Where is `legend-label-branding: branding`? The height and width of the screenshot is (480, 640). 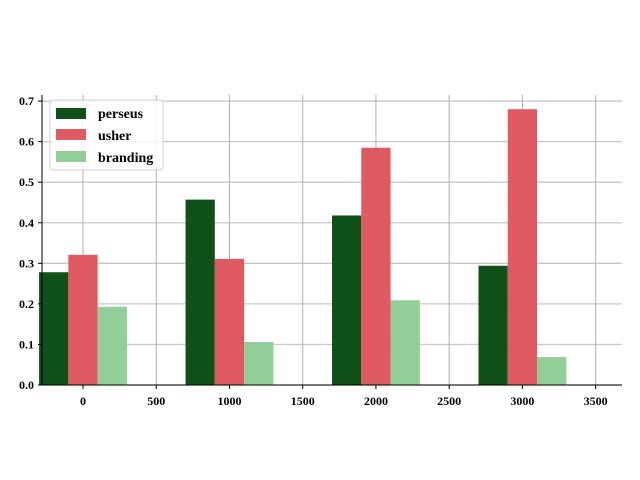 legend-label-branding: branding is located at coordinates (125, 158).